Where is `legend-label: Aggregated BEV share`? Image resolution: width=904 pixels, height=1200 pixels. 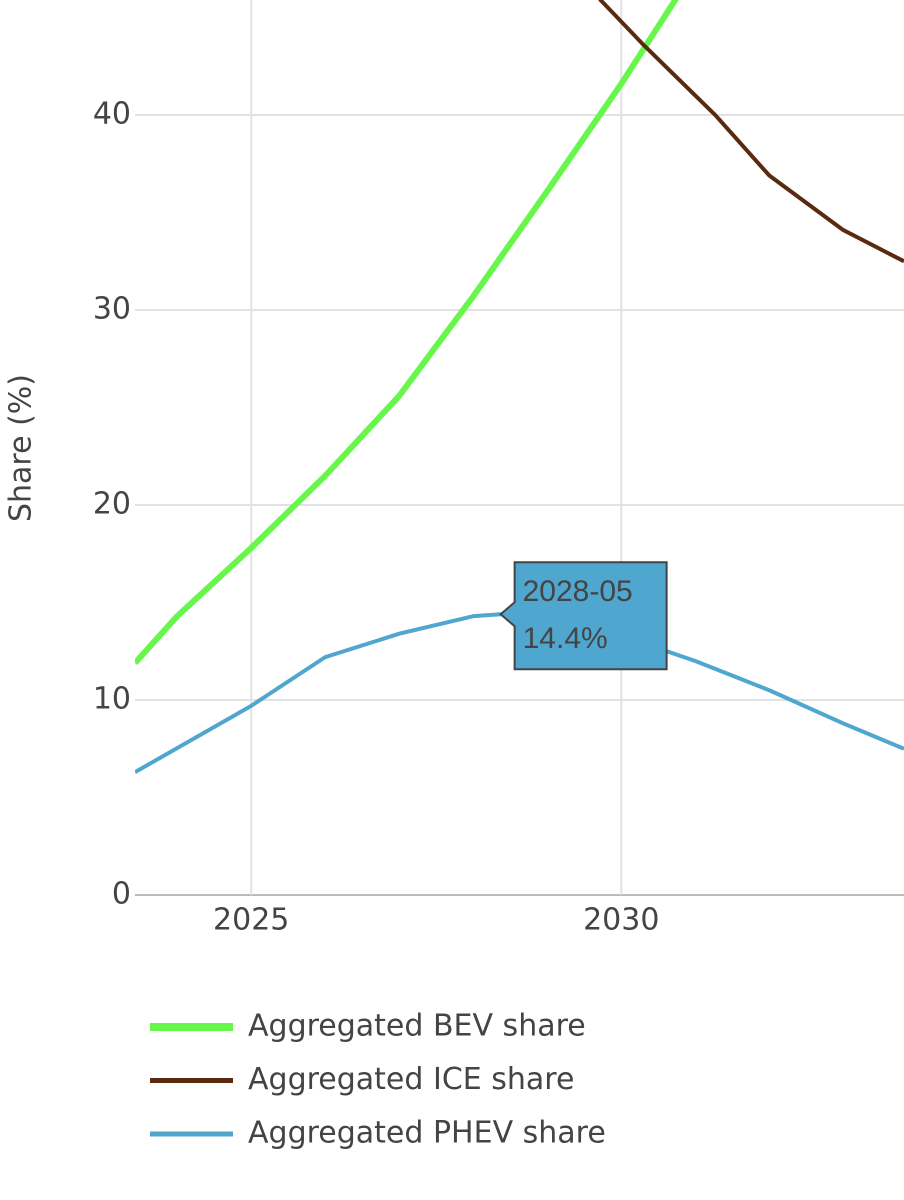 legend-label: Aggregated BEV share is located at coordinates (417, 1026).